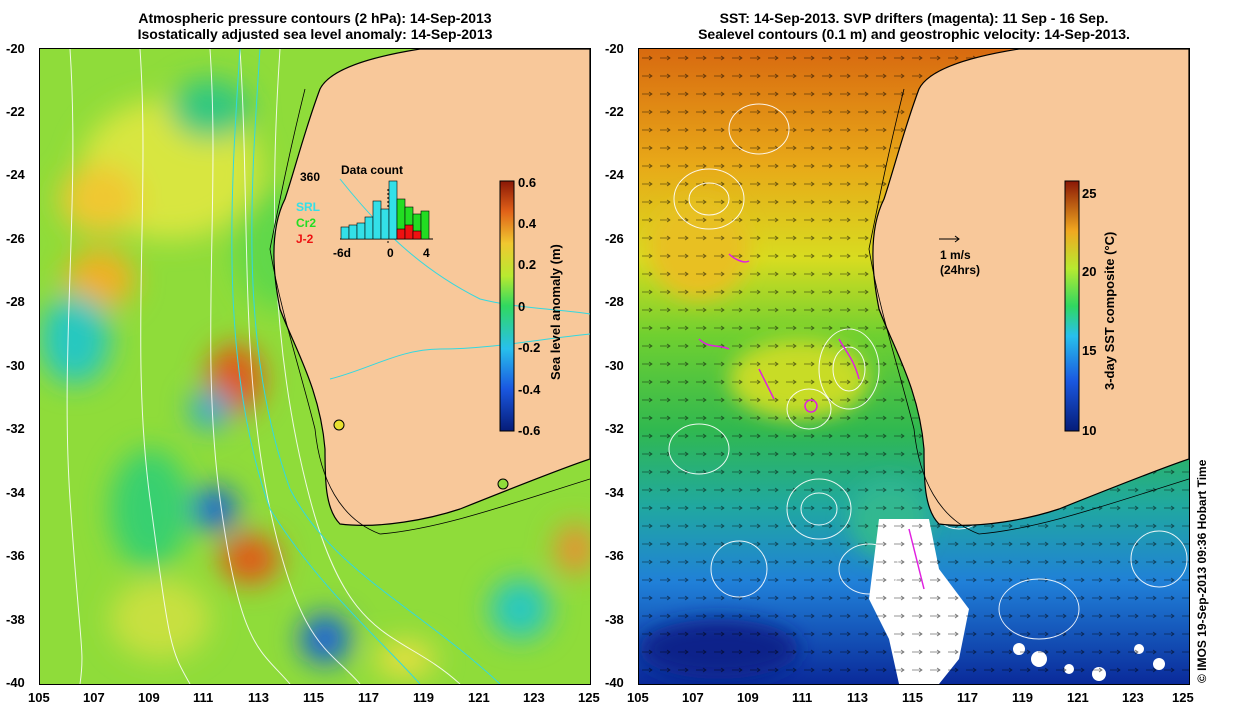 This screenshot has height=720, width=1250. I want to click on left-lon-label: 107, so click(94, 697).